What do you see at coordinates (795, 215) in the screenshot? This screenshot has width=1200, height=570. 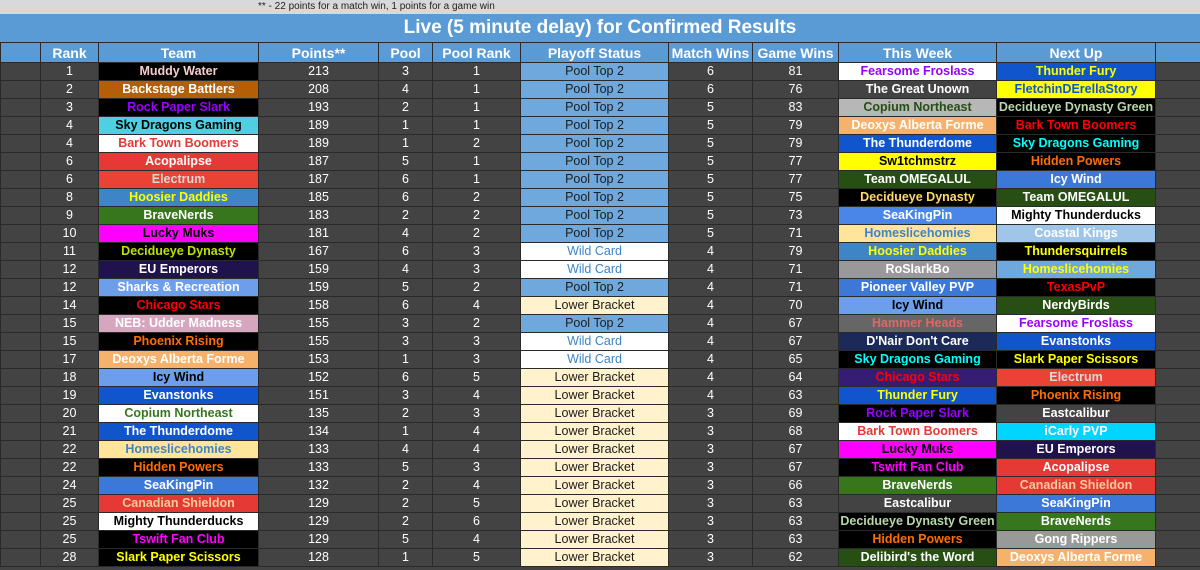 I see `table-cell: 73` at bounding box center [795, 215].